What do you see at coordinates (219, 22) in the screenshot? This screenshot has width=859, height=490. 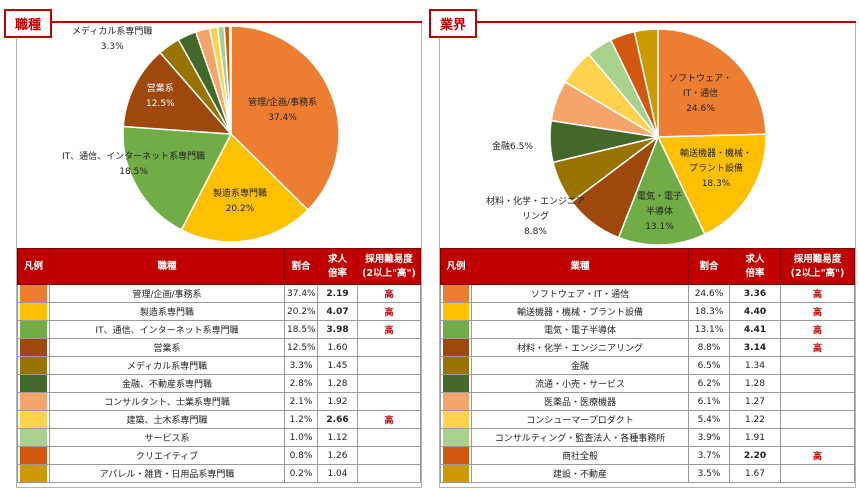 I see `left-title-line` at bounding box center [219, 22].